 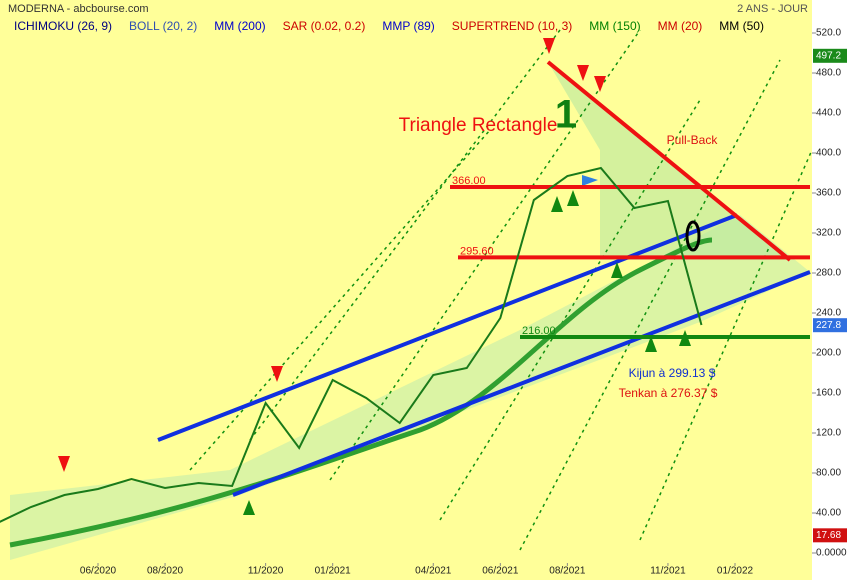 What do you see at coordinates (63, 26) in the screenshot?
I see `legend-entry: ICHIMOKU (26, 9)` at bounding box center [63, 26].